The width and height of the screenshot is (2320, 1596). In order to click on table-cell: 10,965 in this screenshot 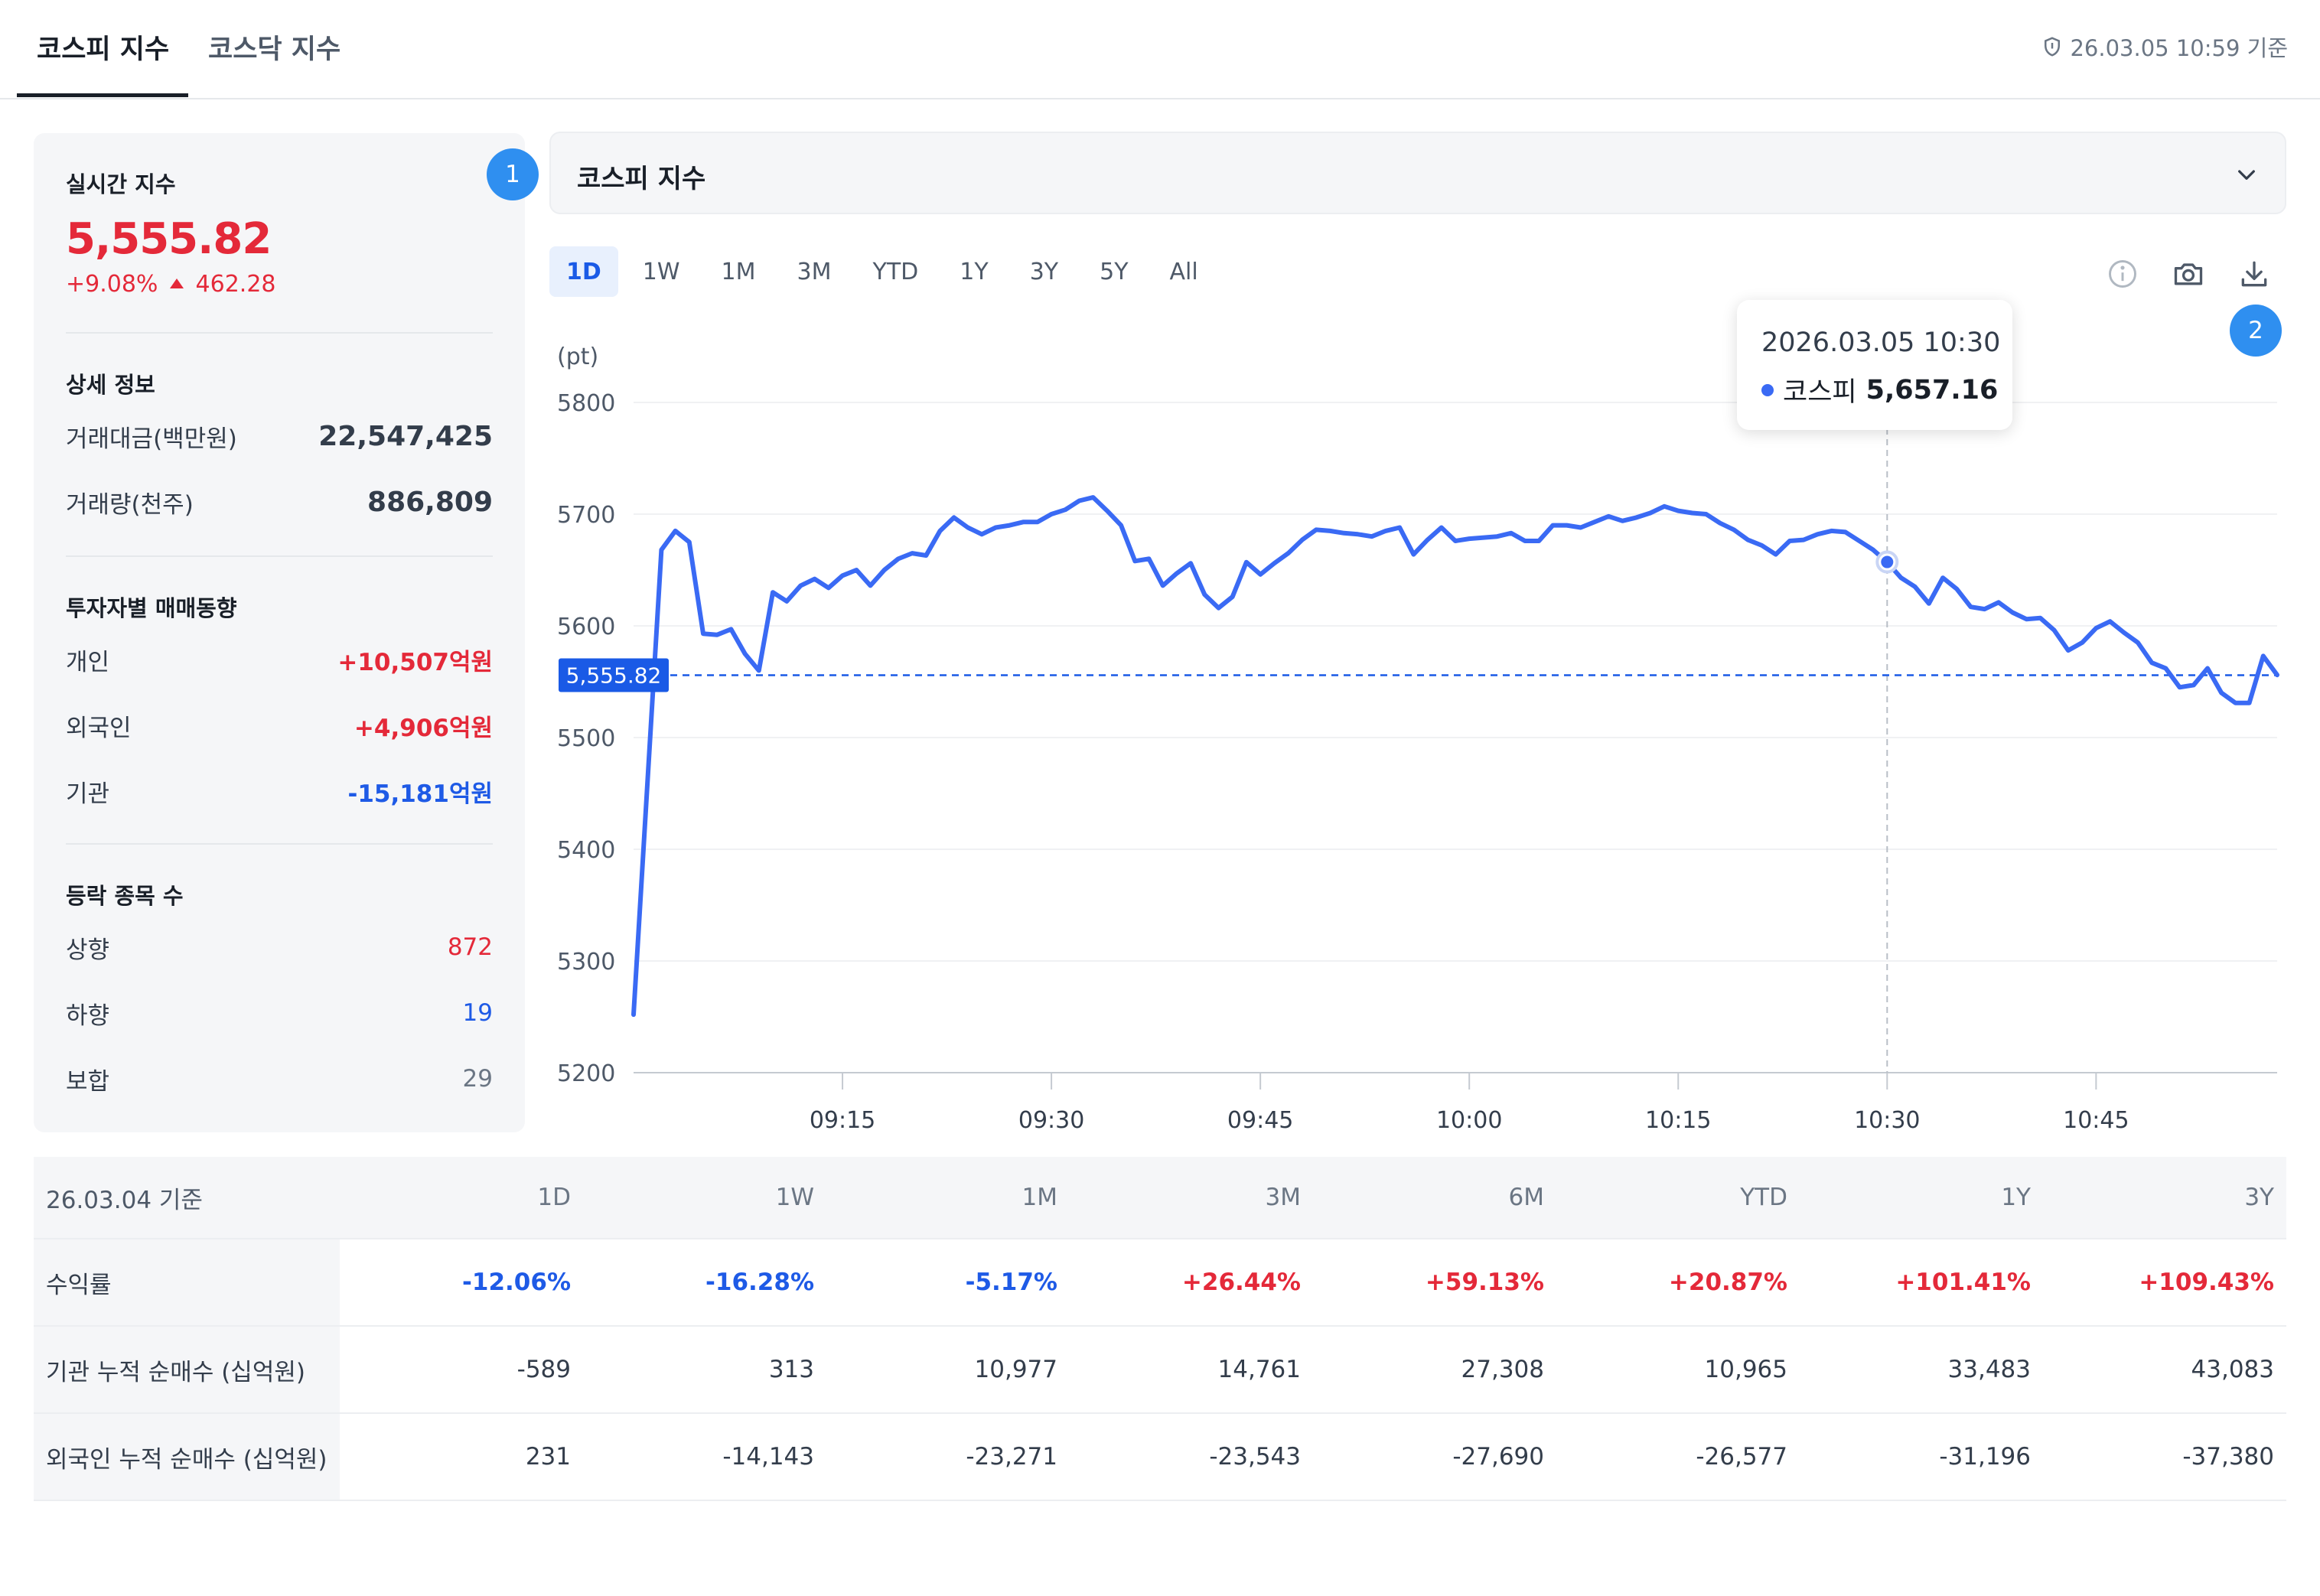, I will do `click(1746, 1369)`.